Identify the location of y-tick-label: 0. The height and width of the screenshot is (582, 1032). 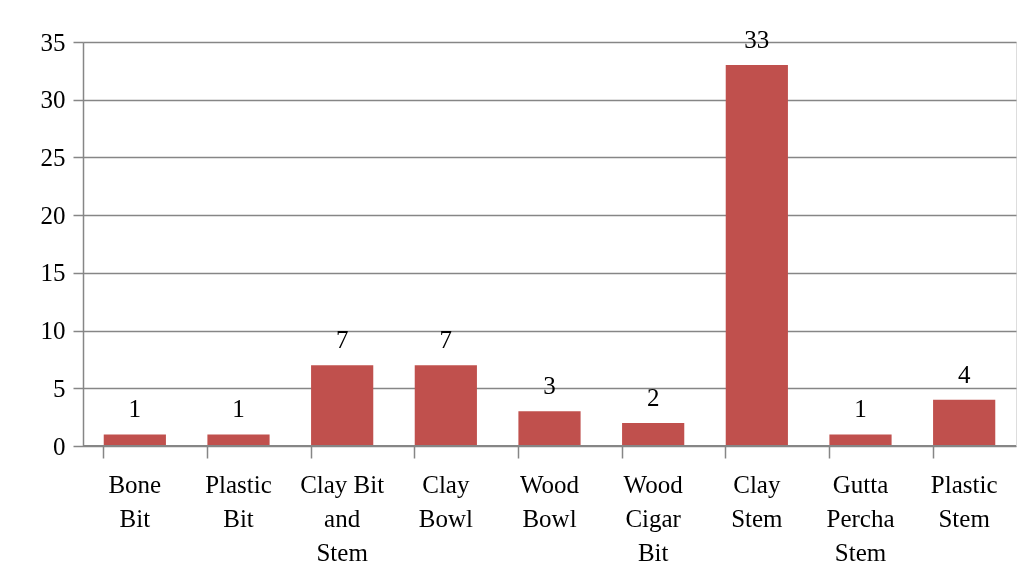
(59, 446).